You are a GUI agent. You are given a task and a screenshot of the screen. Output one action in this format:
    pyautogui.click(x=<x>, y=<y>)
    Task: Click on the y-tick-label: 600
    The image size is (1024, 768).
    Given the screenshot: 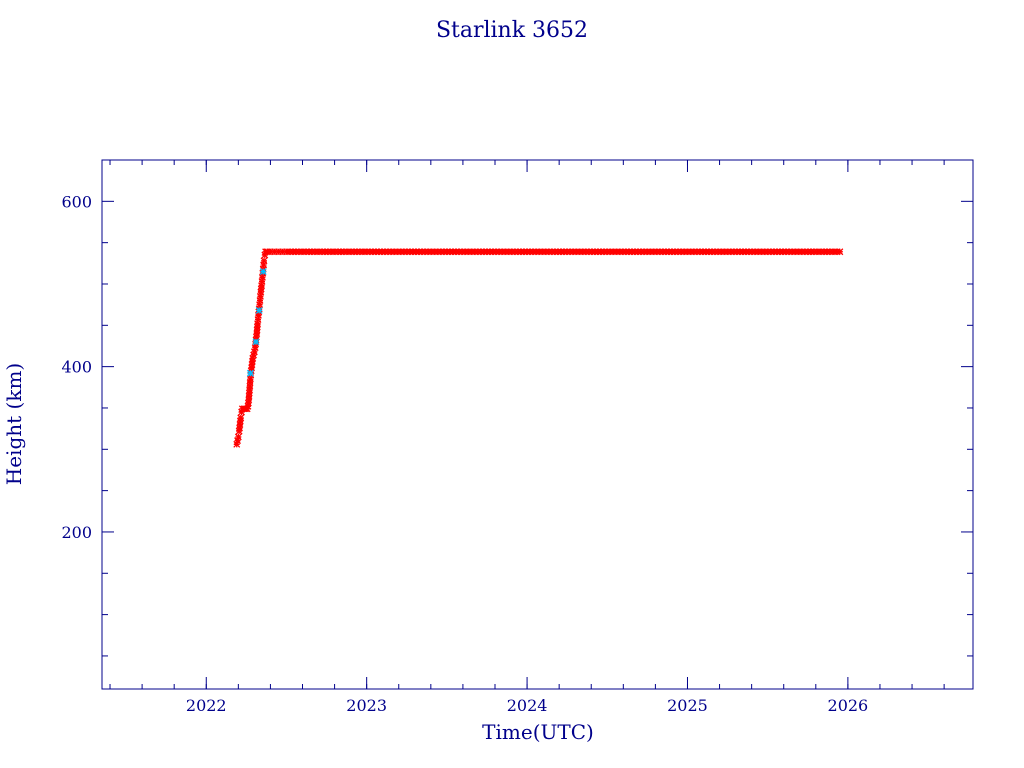 What is the action you would take?
    pyautogui.click(x=76, y=201)
    